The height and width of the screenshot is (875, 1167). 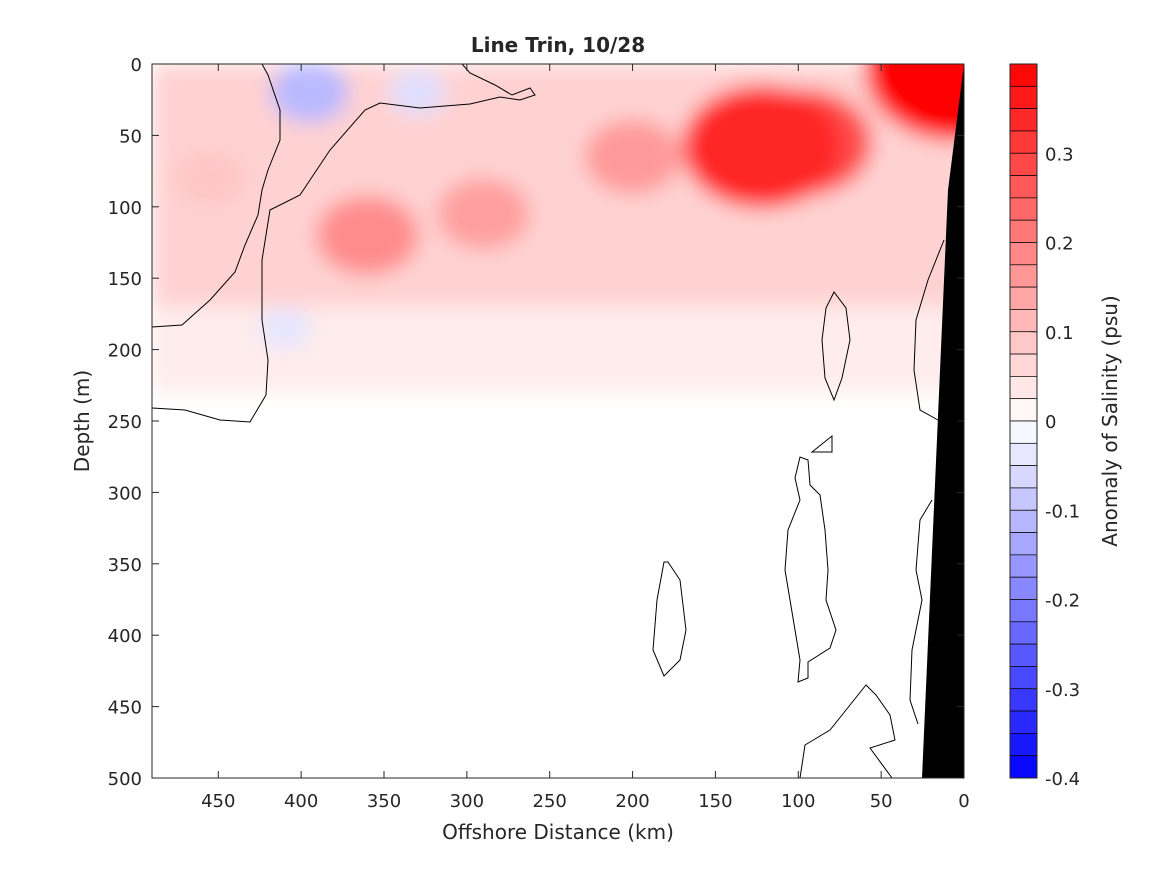 I want to click on colorbar-tick-label: -0.3, so click(x=1062, y=690).